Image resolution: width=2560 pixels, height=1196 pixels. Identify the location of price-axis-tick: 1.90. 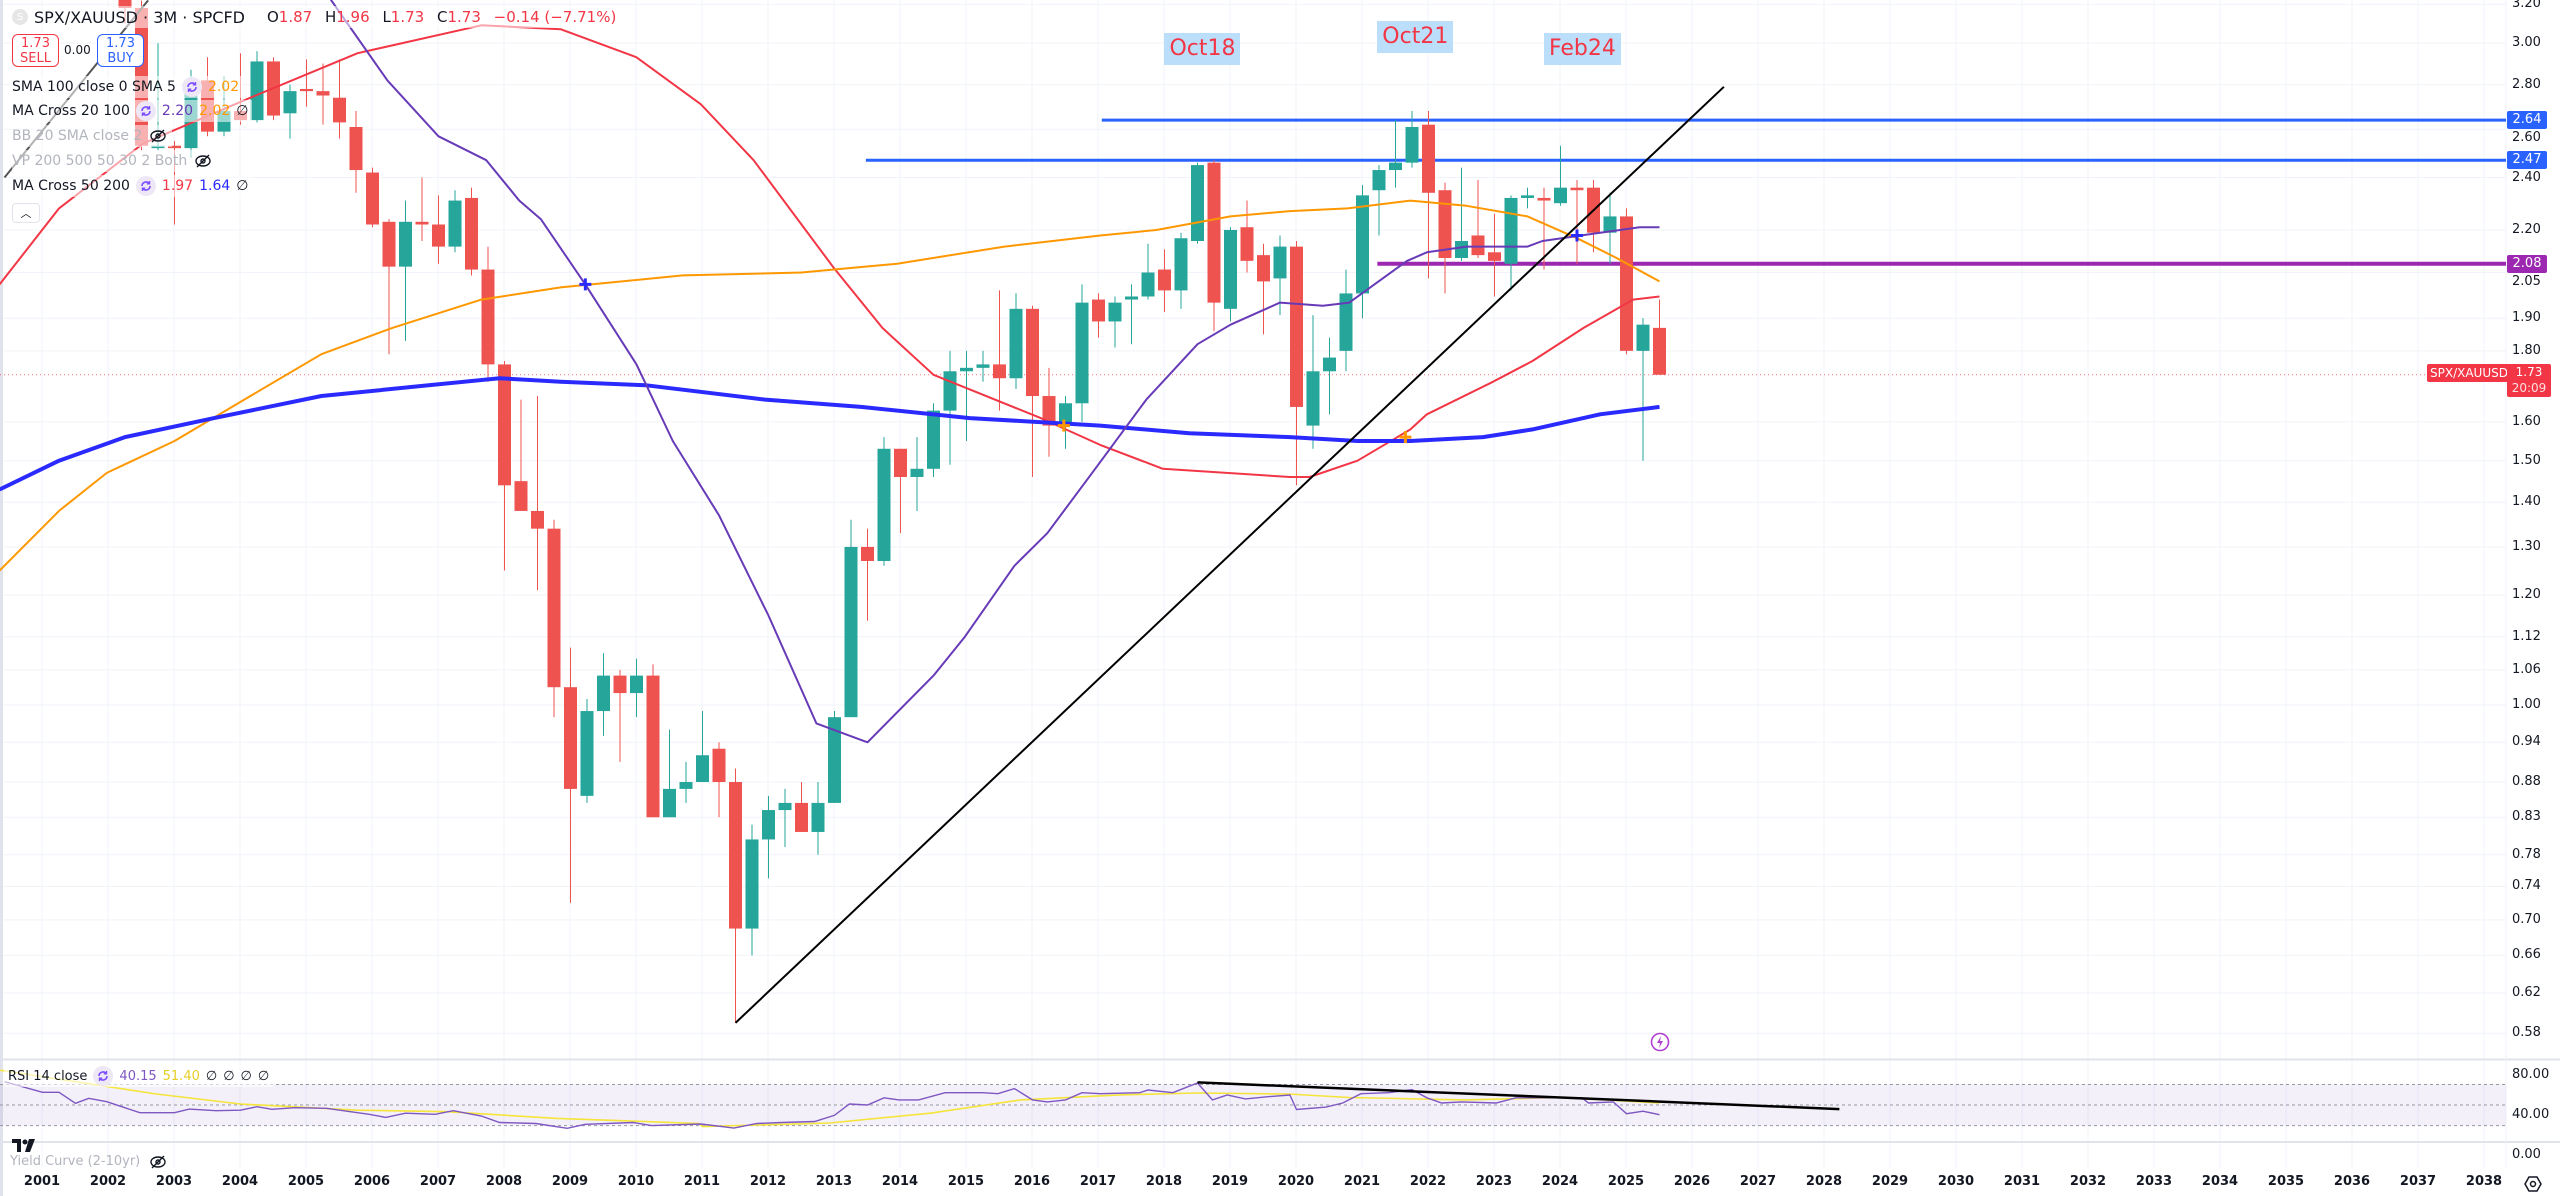
(2526, 318).